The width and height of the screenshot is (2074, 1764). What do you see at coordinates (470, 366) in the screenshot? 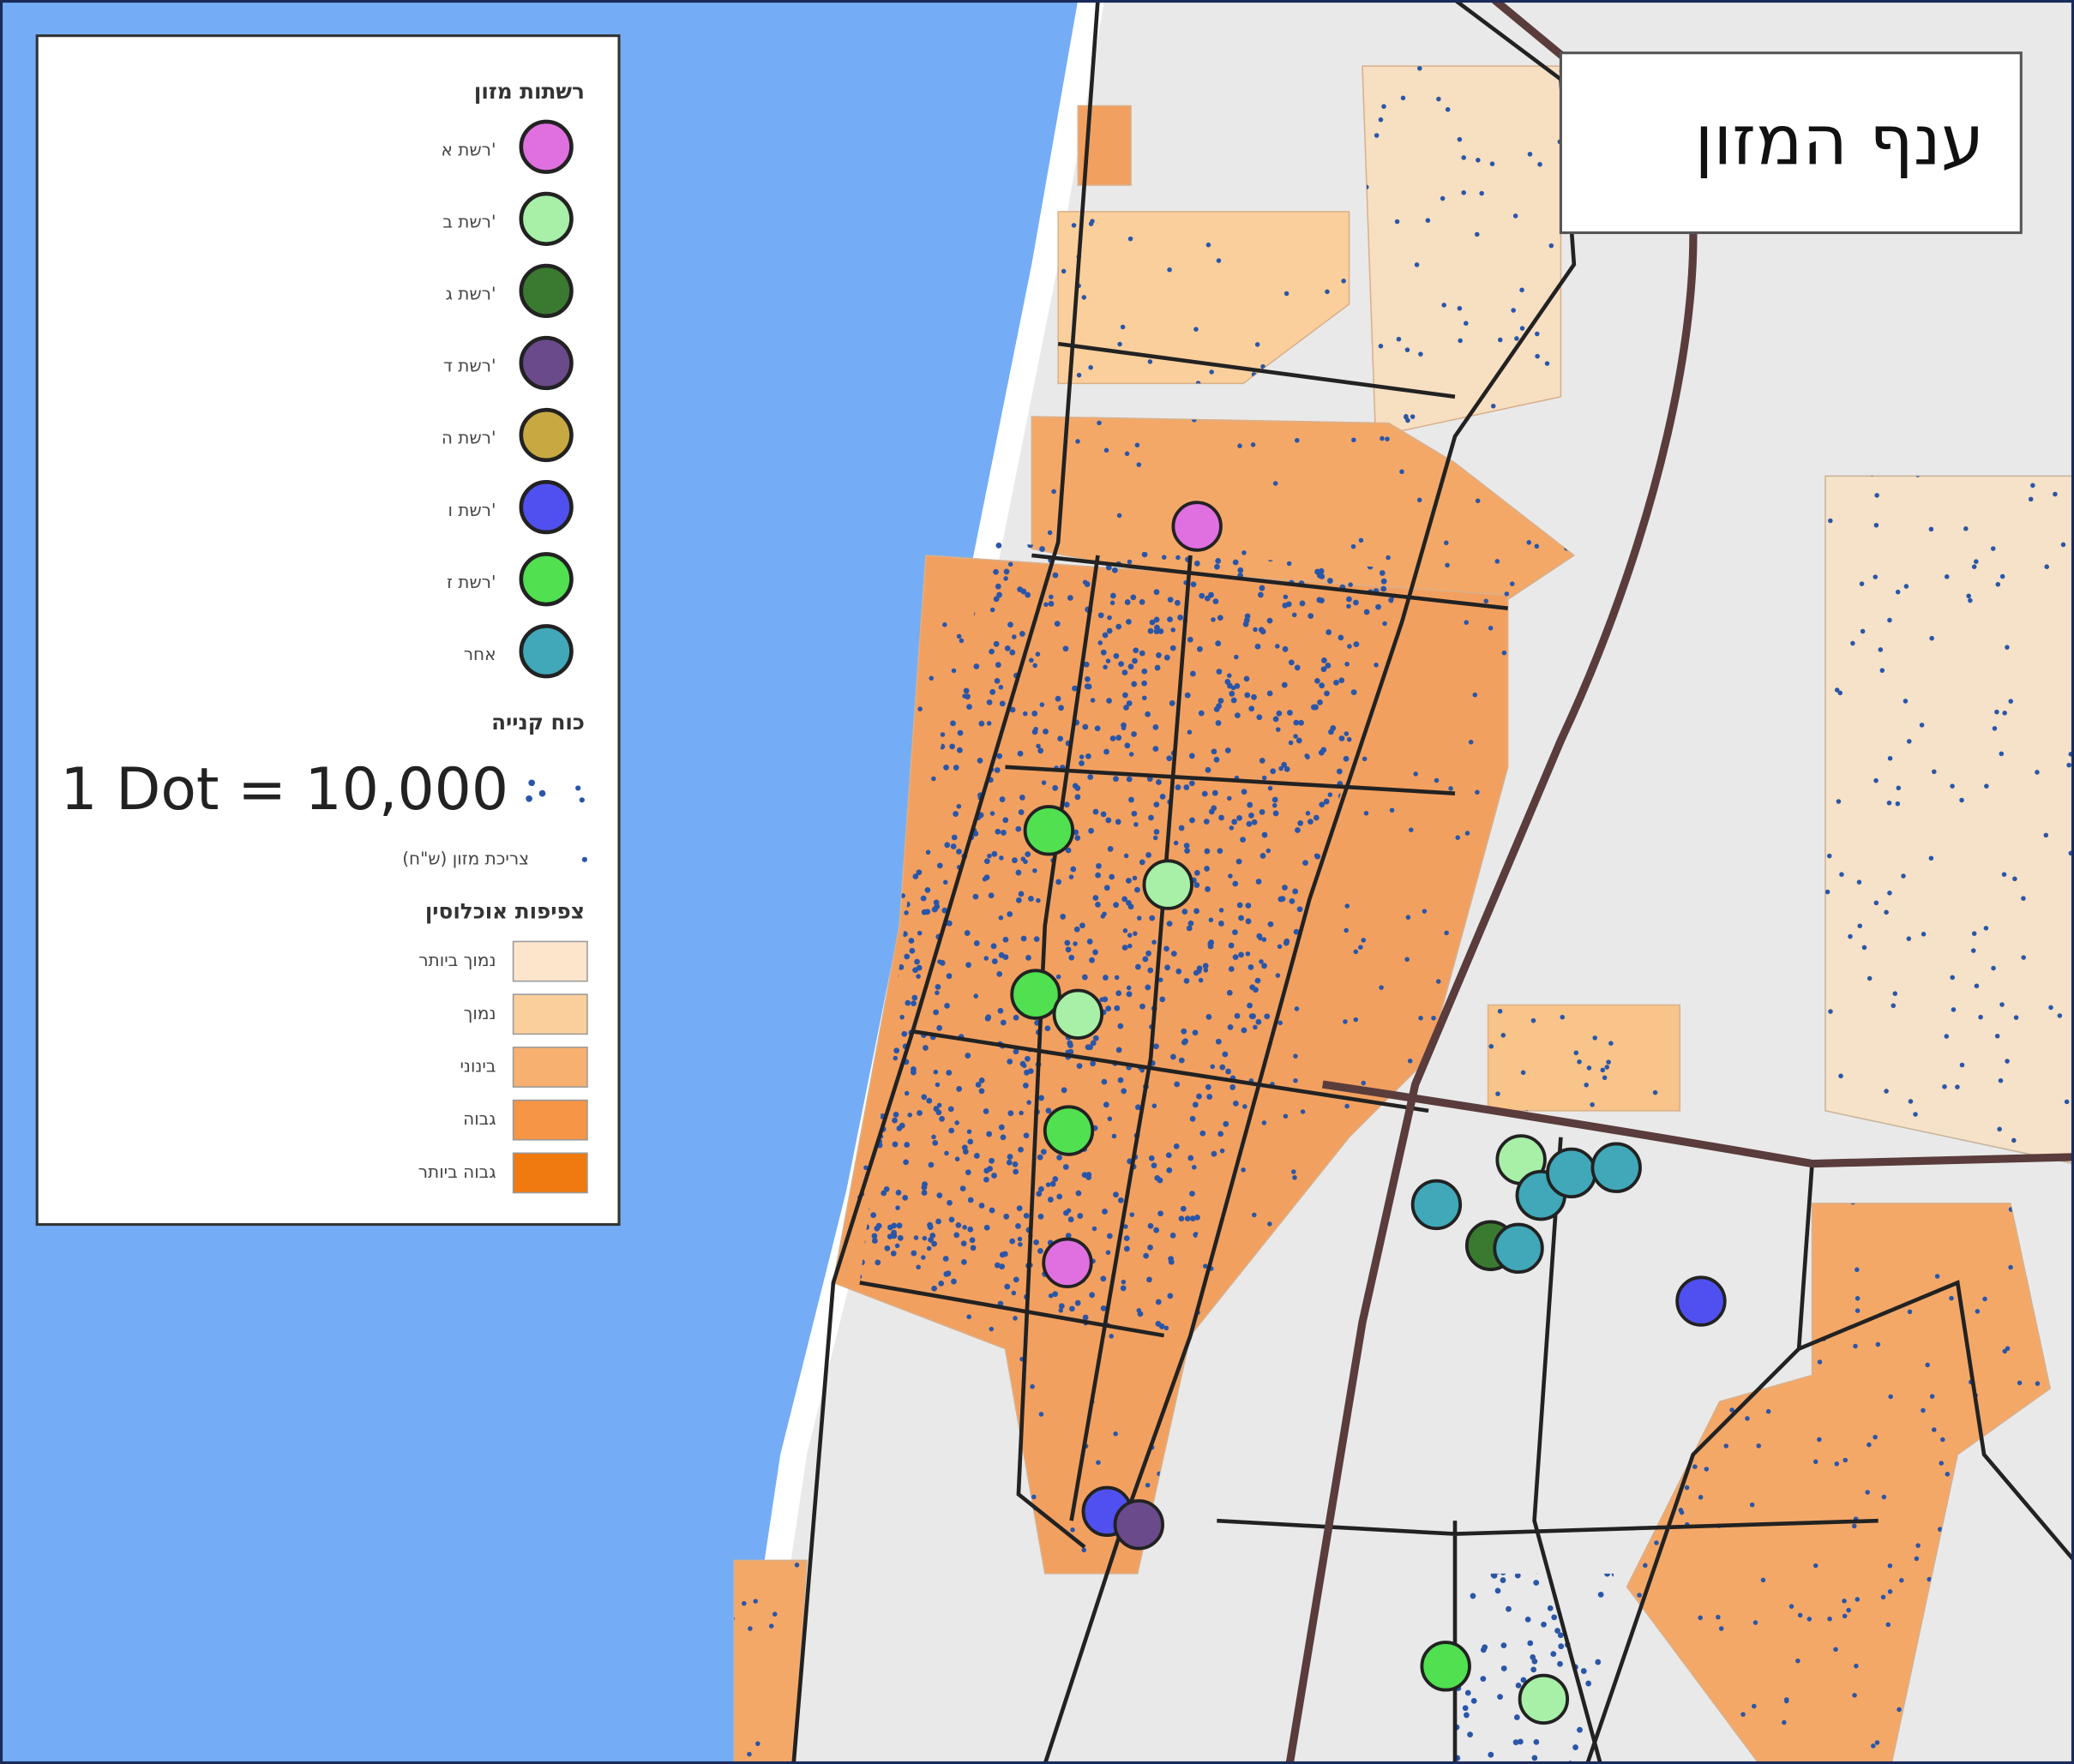
I see `chain-label: רשת ד'` at bounding box center [470, 366].